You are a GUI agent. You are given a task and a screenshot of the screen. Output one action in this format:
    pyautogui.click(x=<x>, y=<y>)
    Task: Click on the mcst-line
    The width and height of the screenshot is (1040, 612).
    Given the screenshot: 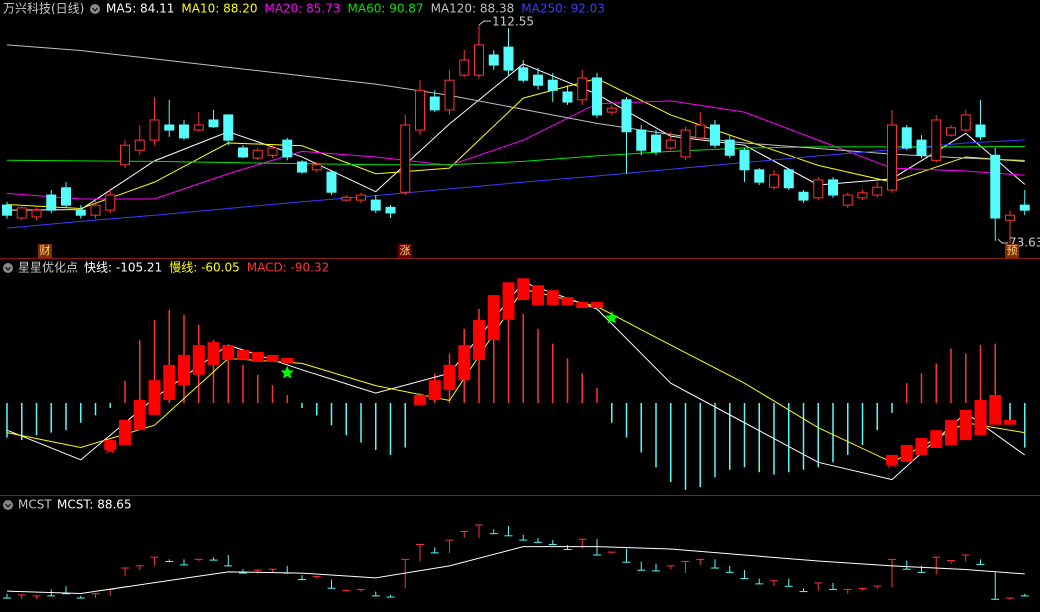 What is the action you would take?
    pyautogui.click(x=515, y=570)
    